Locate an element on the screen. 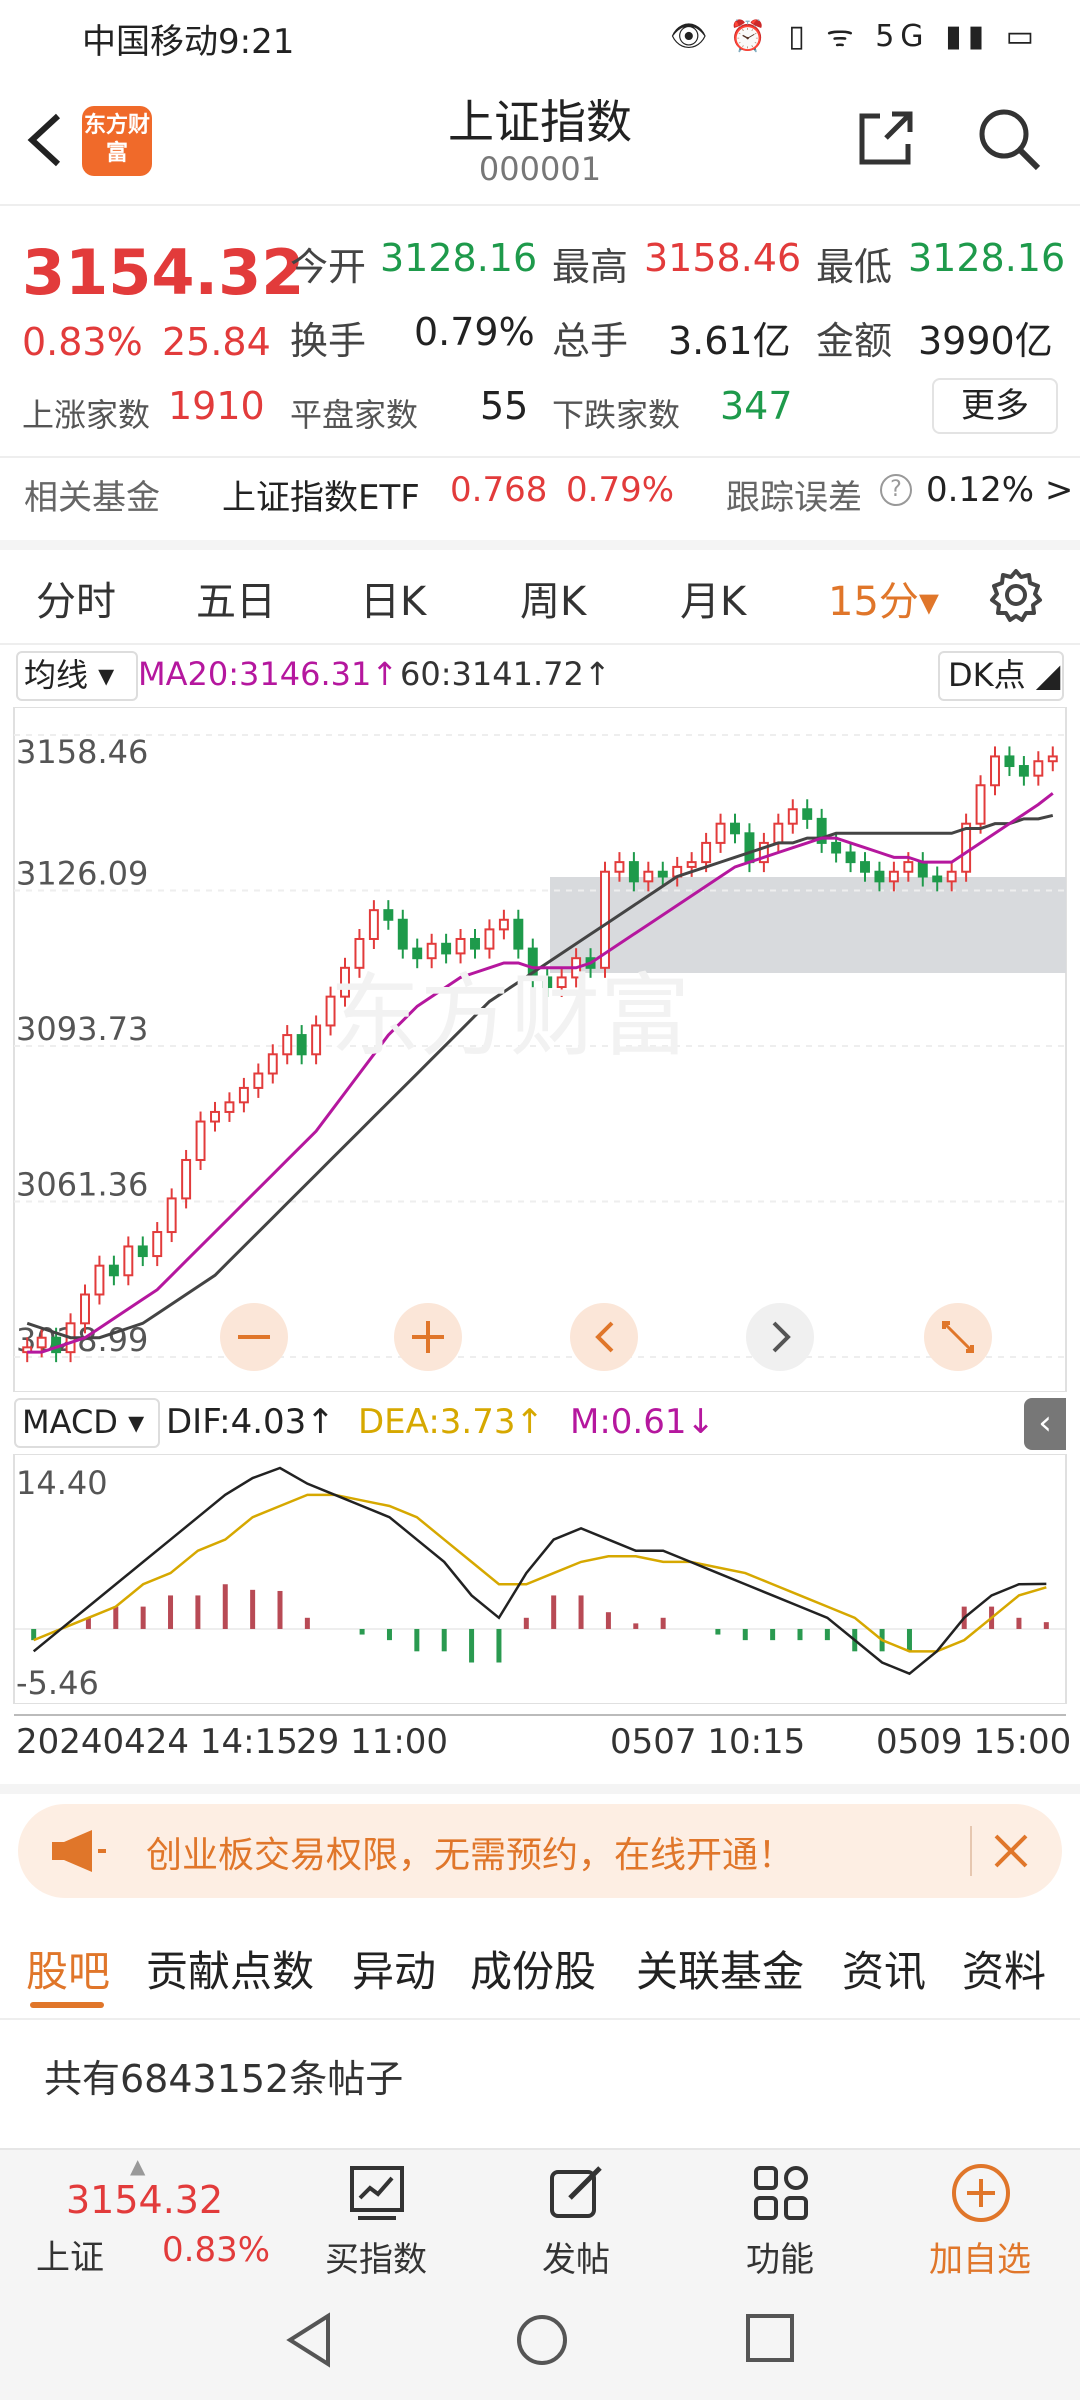 The width and height of the screenshot is (1080, 2400). down-count-value: 347 is located at coordinates (756, 406).